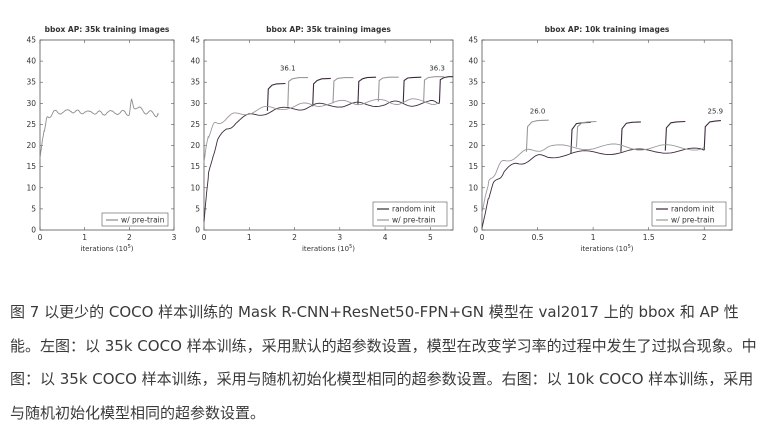 This screenshot has height=441, width=773. What do you see at coordinates (385, 237) in the screenshot?
I see `x-tick-label: 4` at bounding box center [385, 237].